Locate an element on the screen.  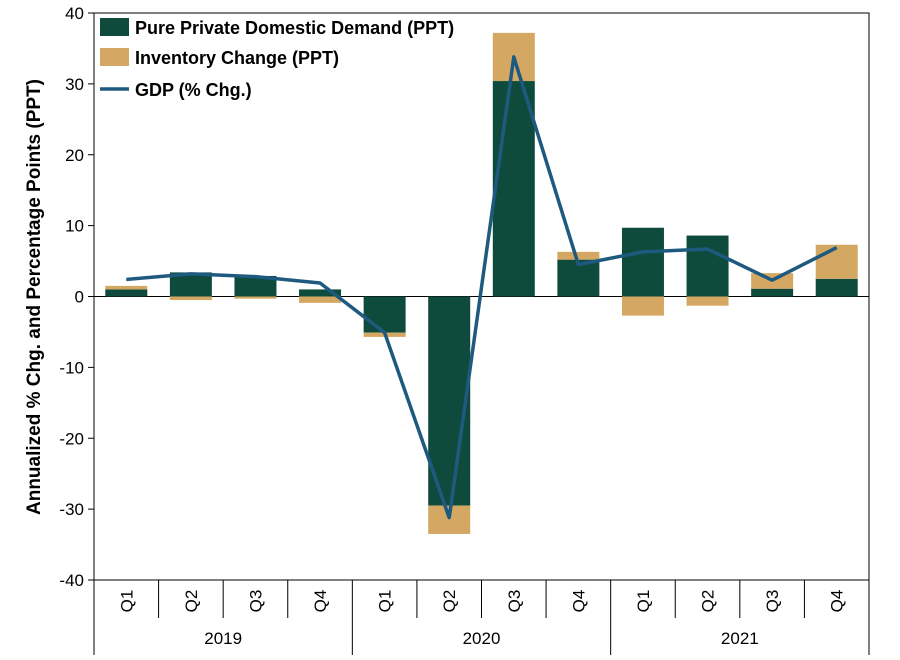
legend-label: Pure Private Domestic Demand (PPT) is located at coordinates (294, 28).